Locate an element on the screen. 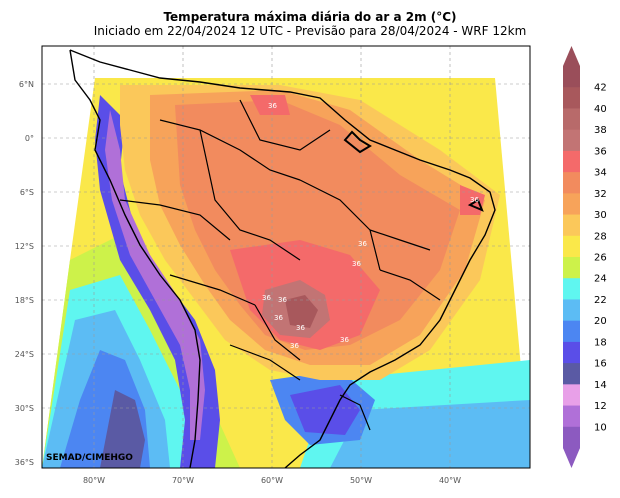  colorbar-label: 38 is located at coordinates (600, 130).